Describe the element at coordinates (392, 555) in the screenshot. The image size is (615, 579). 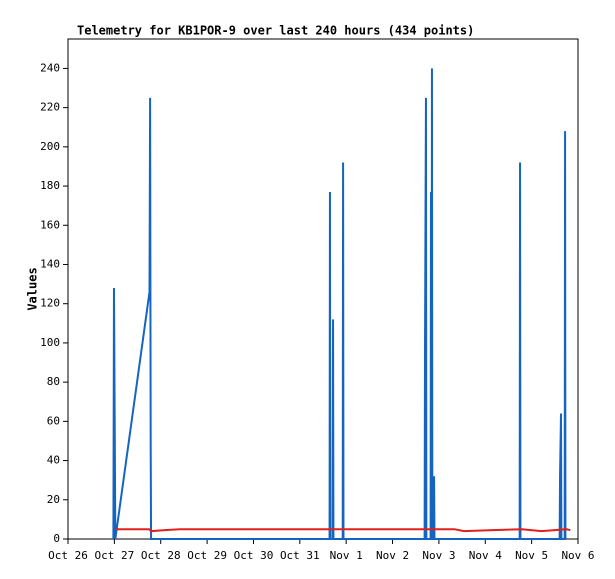
I see `x-tick-label: Nov 2` at that location.